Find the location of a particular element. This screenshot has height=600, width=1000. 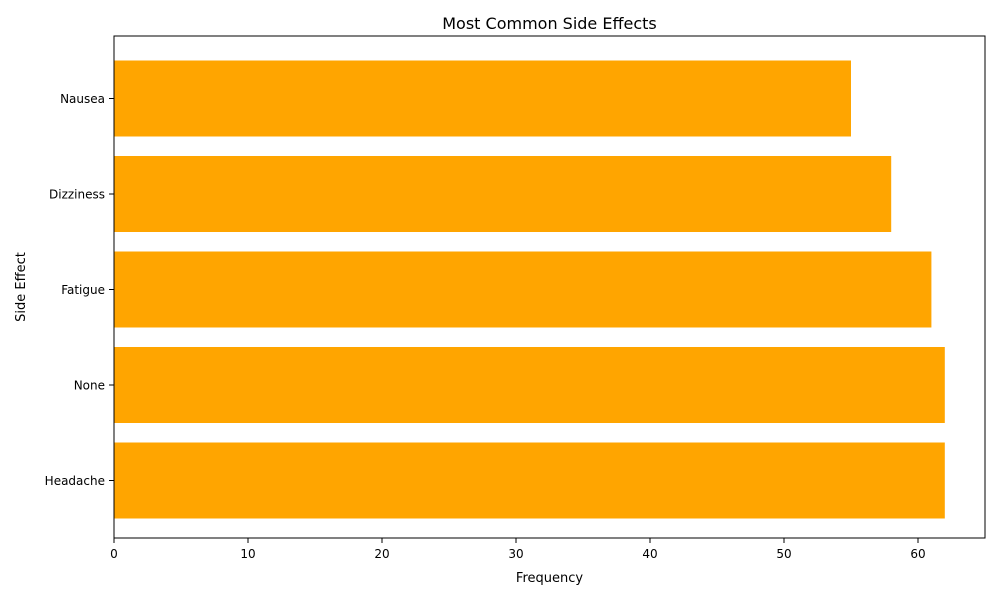

y-tick-label-fatigue: Fatigue is located at coordinates (83, 290).